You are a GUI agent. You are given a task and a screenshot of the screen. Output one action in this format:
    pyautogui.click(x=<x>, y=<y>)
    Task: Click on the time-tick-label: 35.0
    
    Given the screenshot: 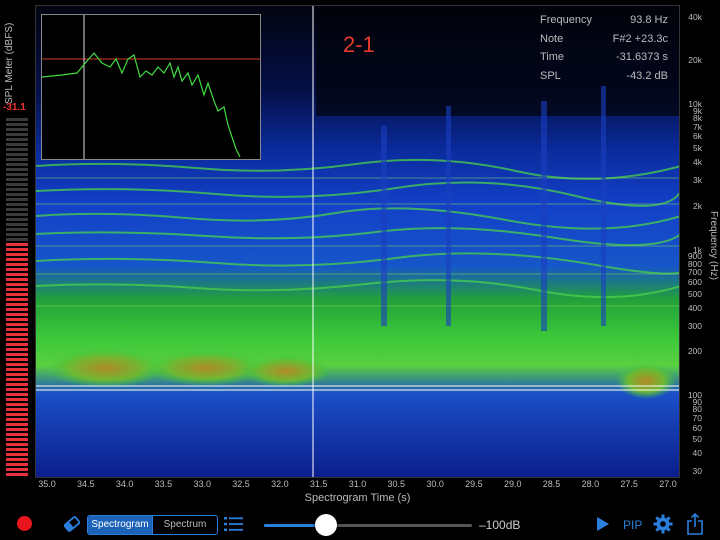 What is the action you would take?
    pyautogui.click(x=47, y=484)
    